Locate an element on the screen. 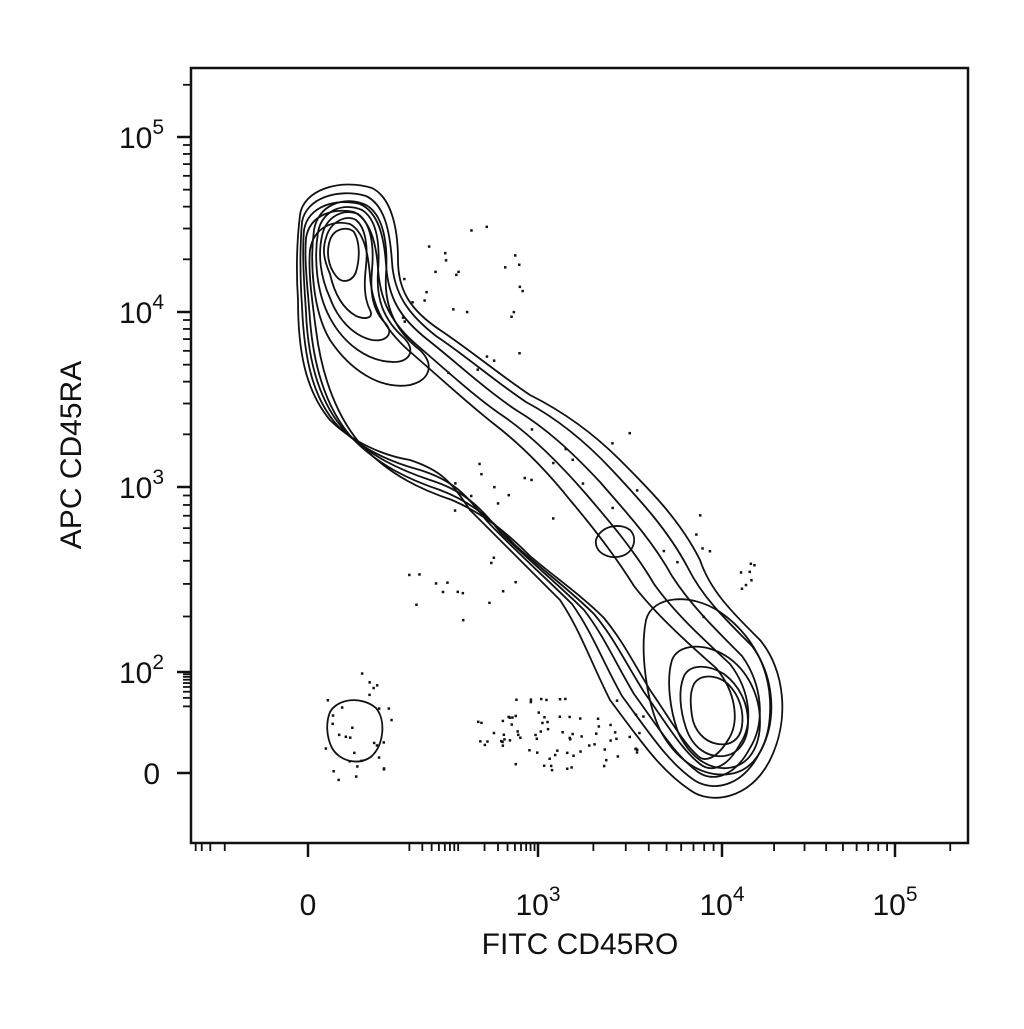 The width and height of the screenshot is (1024, 1029). contour-dn is located at coordinates (355, 731).